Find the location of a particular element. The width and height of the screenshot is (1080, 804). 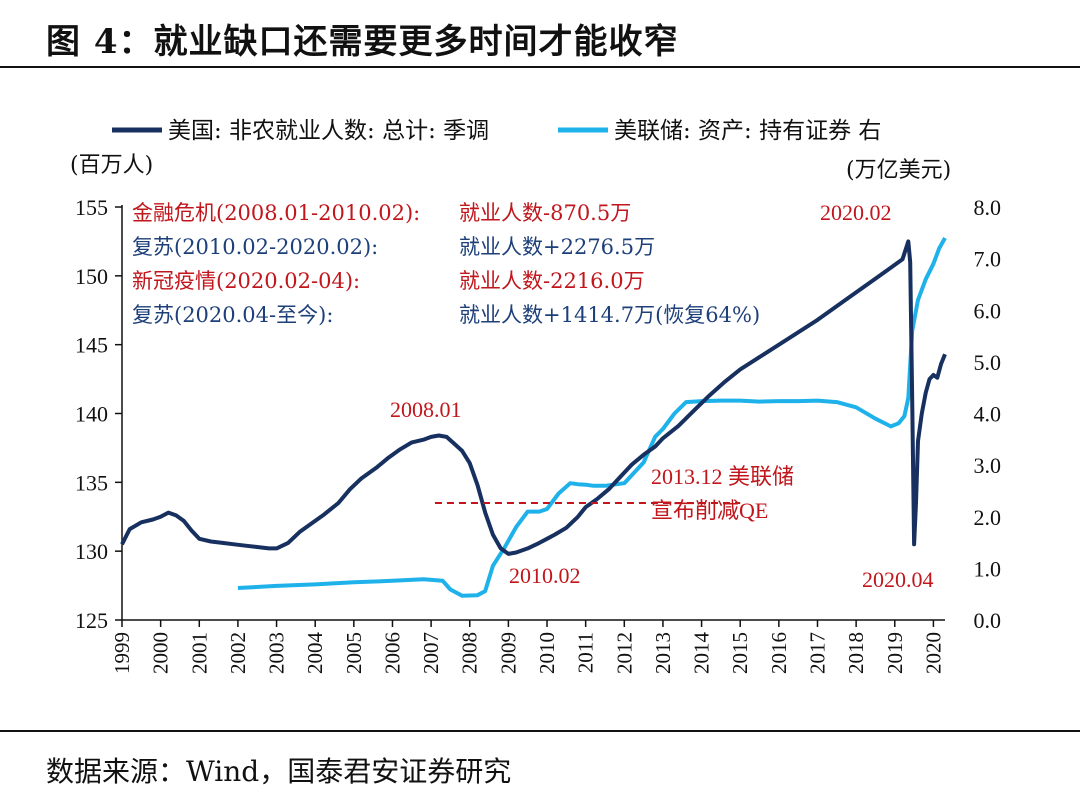

y-left-tick-label: 145 is located at coordinates (91, 345).